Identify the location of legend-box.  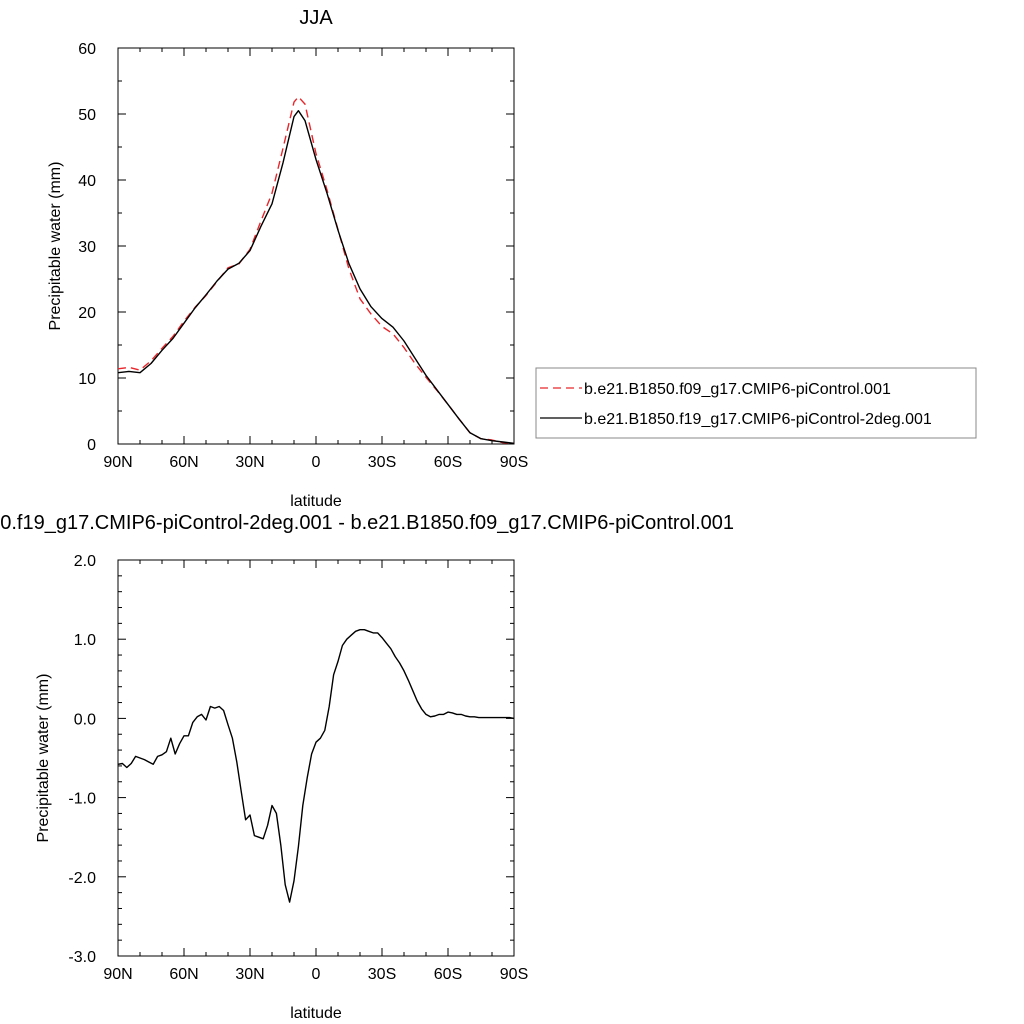
(756, 403).